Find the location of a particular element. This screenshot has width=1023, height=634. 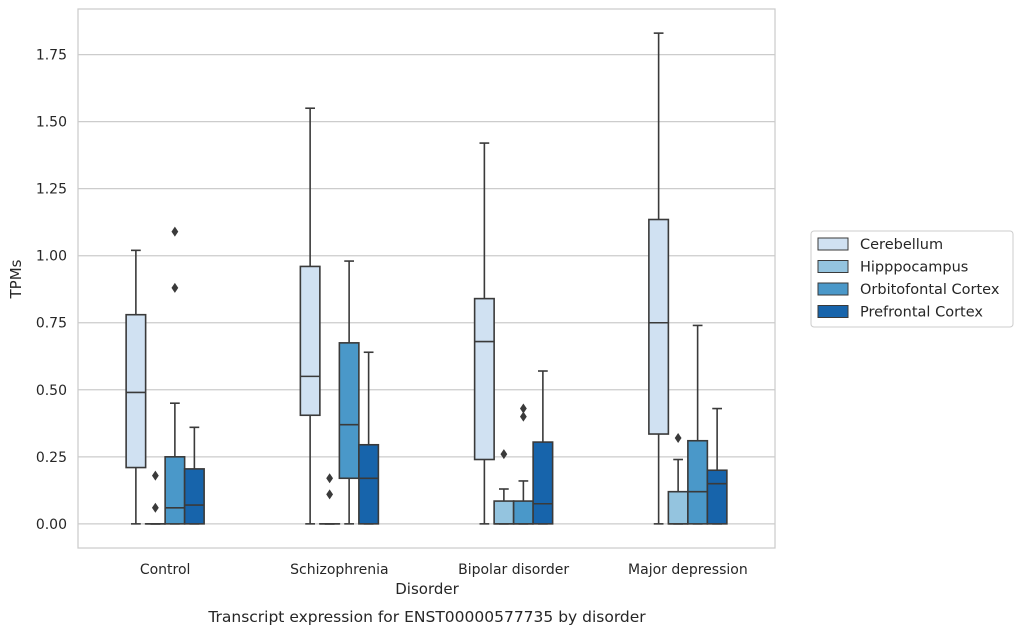

y-tick-label: 0.00 is located at coordinates (51, 525).